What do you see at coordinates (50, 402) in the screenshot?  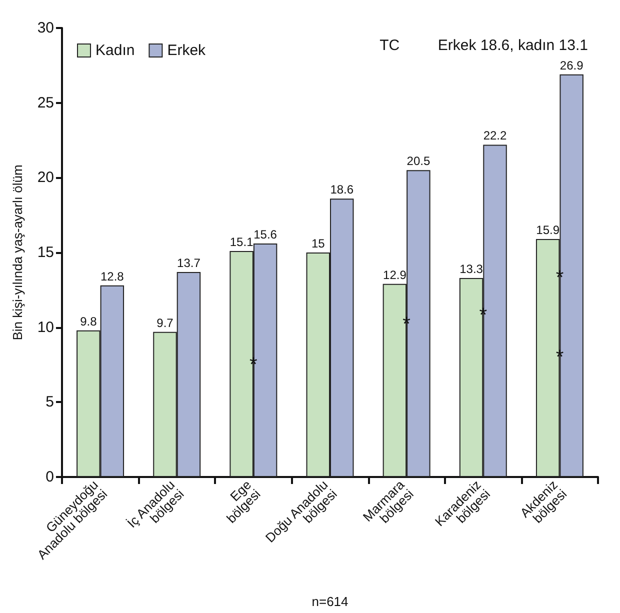 I see `y-tick-label: 5` at bounding box center [50, 402].